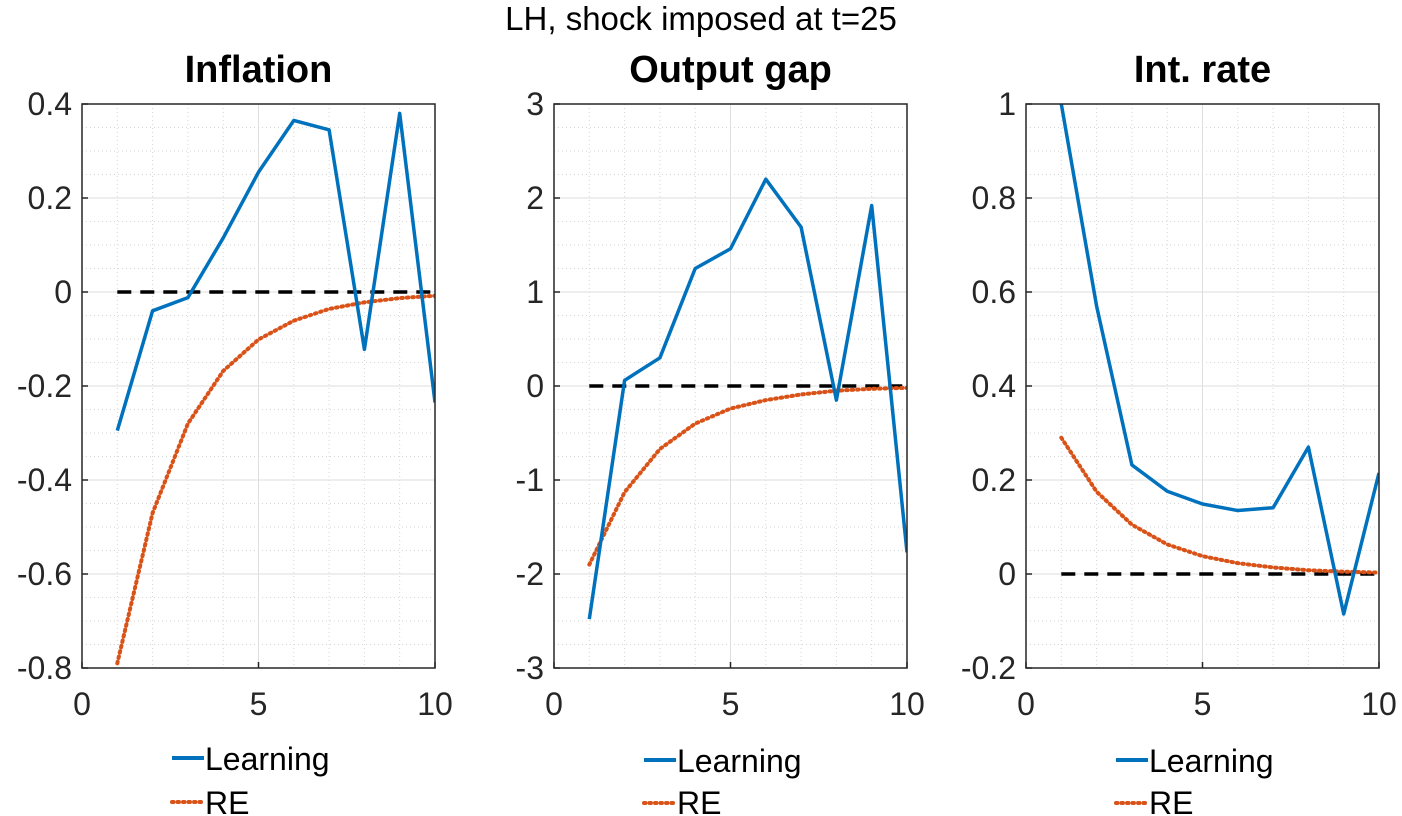 The height and width of the screenshot is (816, 1402). I want to click on output-gap-learning-line, so click(747, 398).